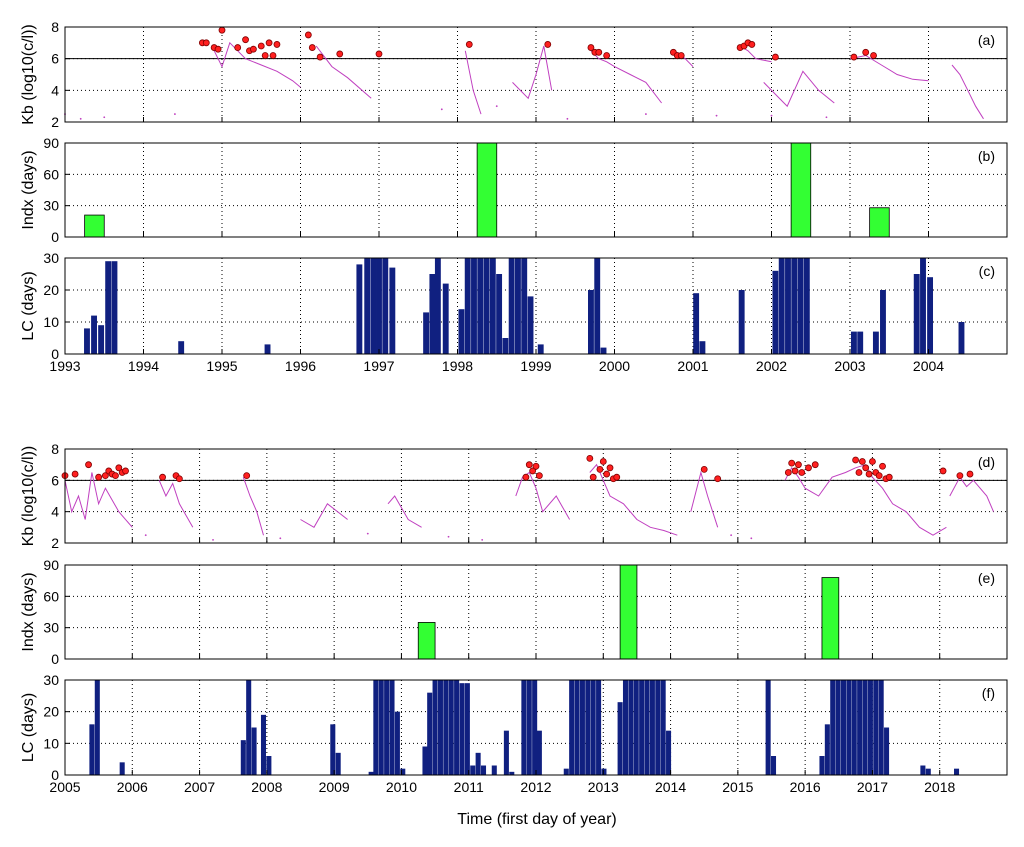 This screenshot has height=847, width=1024. I want to click on x-tick-label: 2002, so click(771, 366).